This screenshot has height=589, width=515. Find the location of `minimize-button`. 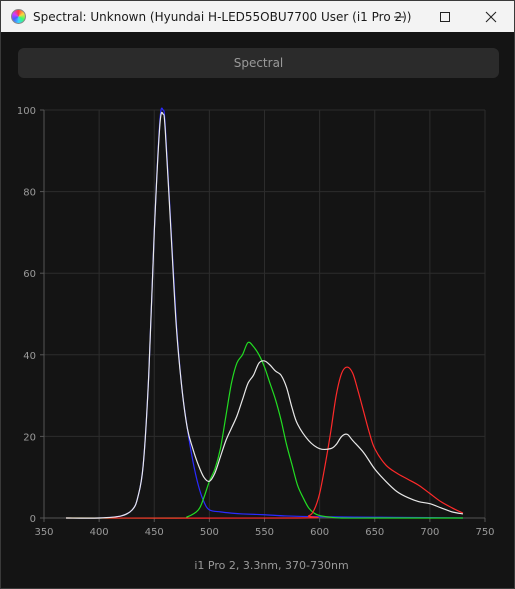

minimize-button is located at coordinates (399, 16).